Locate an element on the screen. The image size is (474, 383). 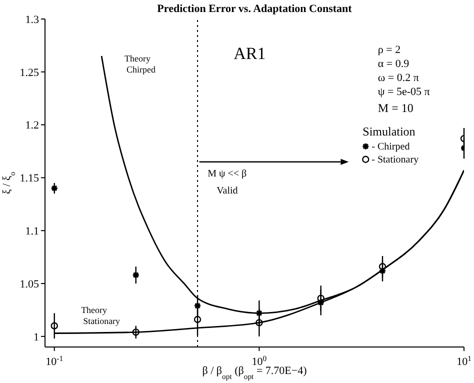
x-tick-label: 10$^{1}$ is located at coordinates (464, 361).